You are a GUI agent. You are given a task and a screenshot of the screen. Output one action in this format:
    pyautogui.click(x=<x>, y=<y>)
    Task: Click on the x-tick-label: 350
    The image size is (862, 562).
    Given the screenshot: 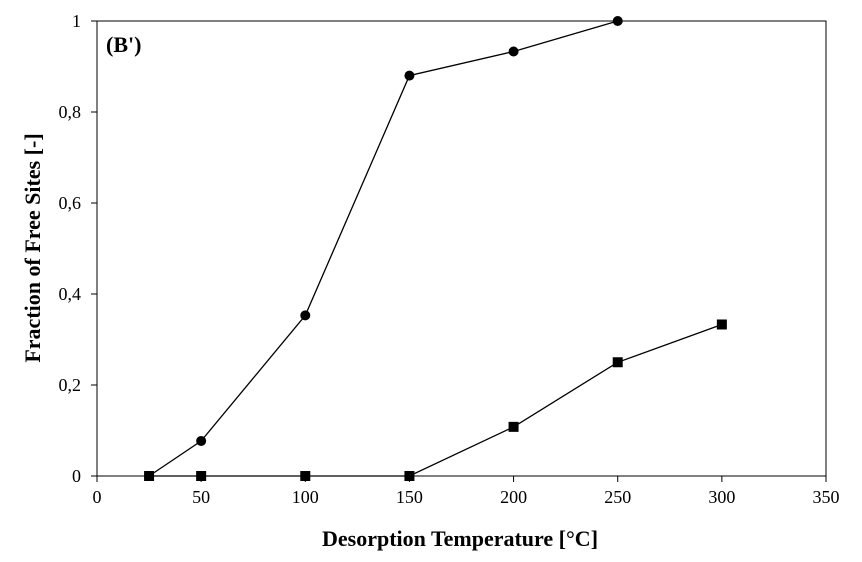 What is the action you would take?
    pyautogui.click(x=826, y=497)
    